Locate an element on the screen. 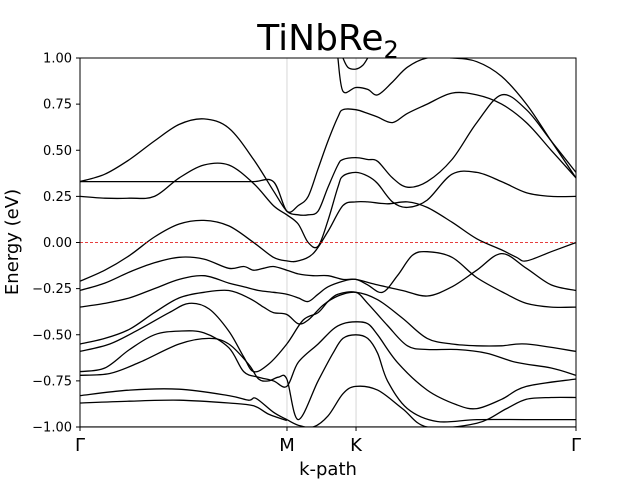 Image resolution: width=640 pixels, height=480 pixels. chart-title-main: TiNbRe is located at coordinates (319, 38).